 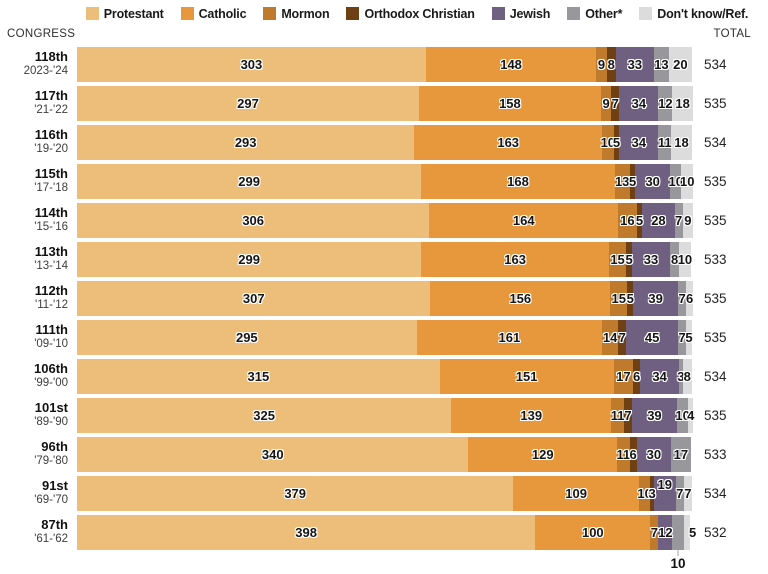 What do you see at coordinates (51, 213) in the screenshot?
I see `congress-number: 114th` at bounding box center [51, 213].